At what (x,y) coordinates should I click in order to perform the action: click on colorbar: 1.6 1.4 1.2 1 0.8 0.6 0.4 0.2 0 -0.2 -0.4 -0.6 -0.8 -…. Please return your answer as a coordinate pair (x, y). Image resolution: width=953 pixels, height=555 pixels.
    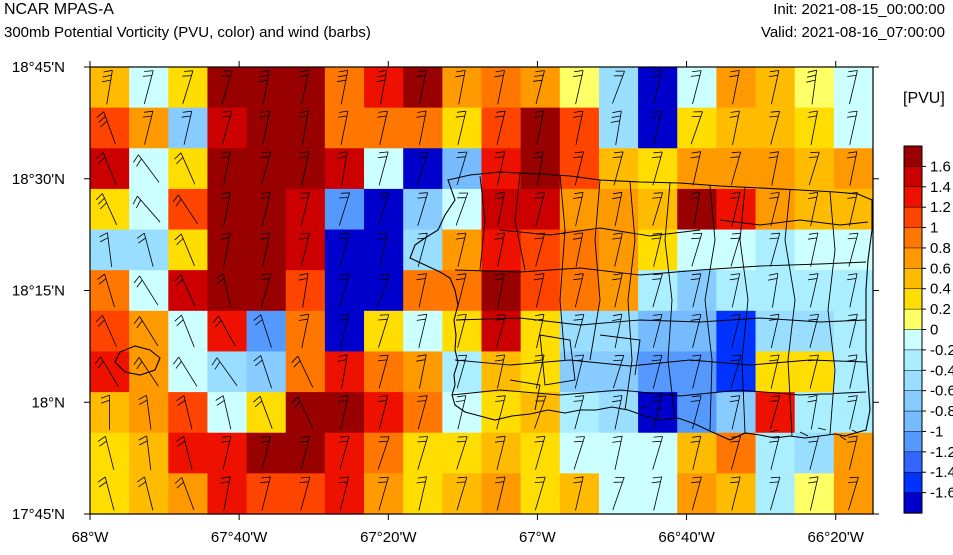
    Looking at the image, I should click on (928, 329).